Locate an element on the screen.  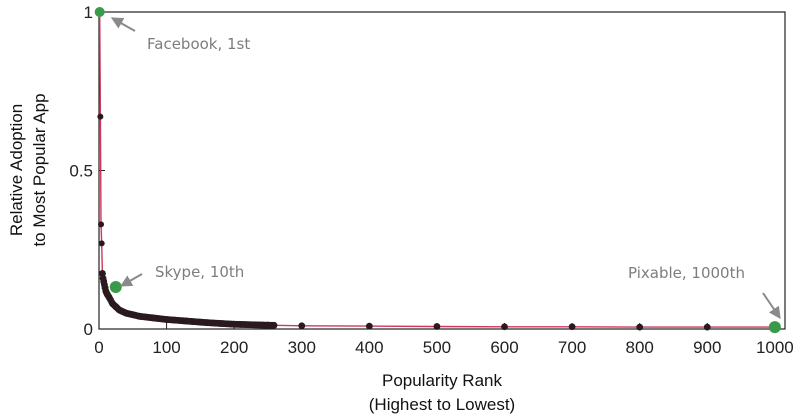
y-tick-label: 0.5 is located at coordinates (81, 171).